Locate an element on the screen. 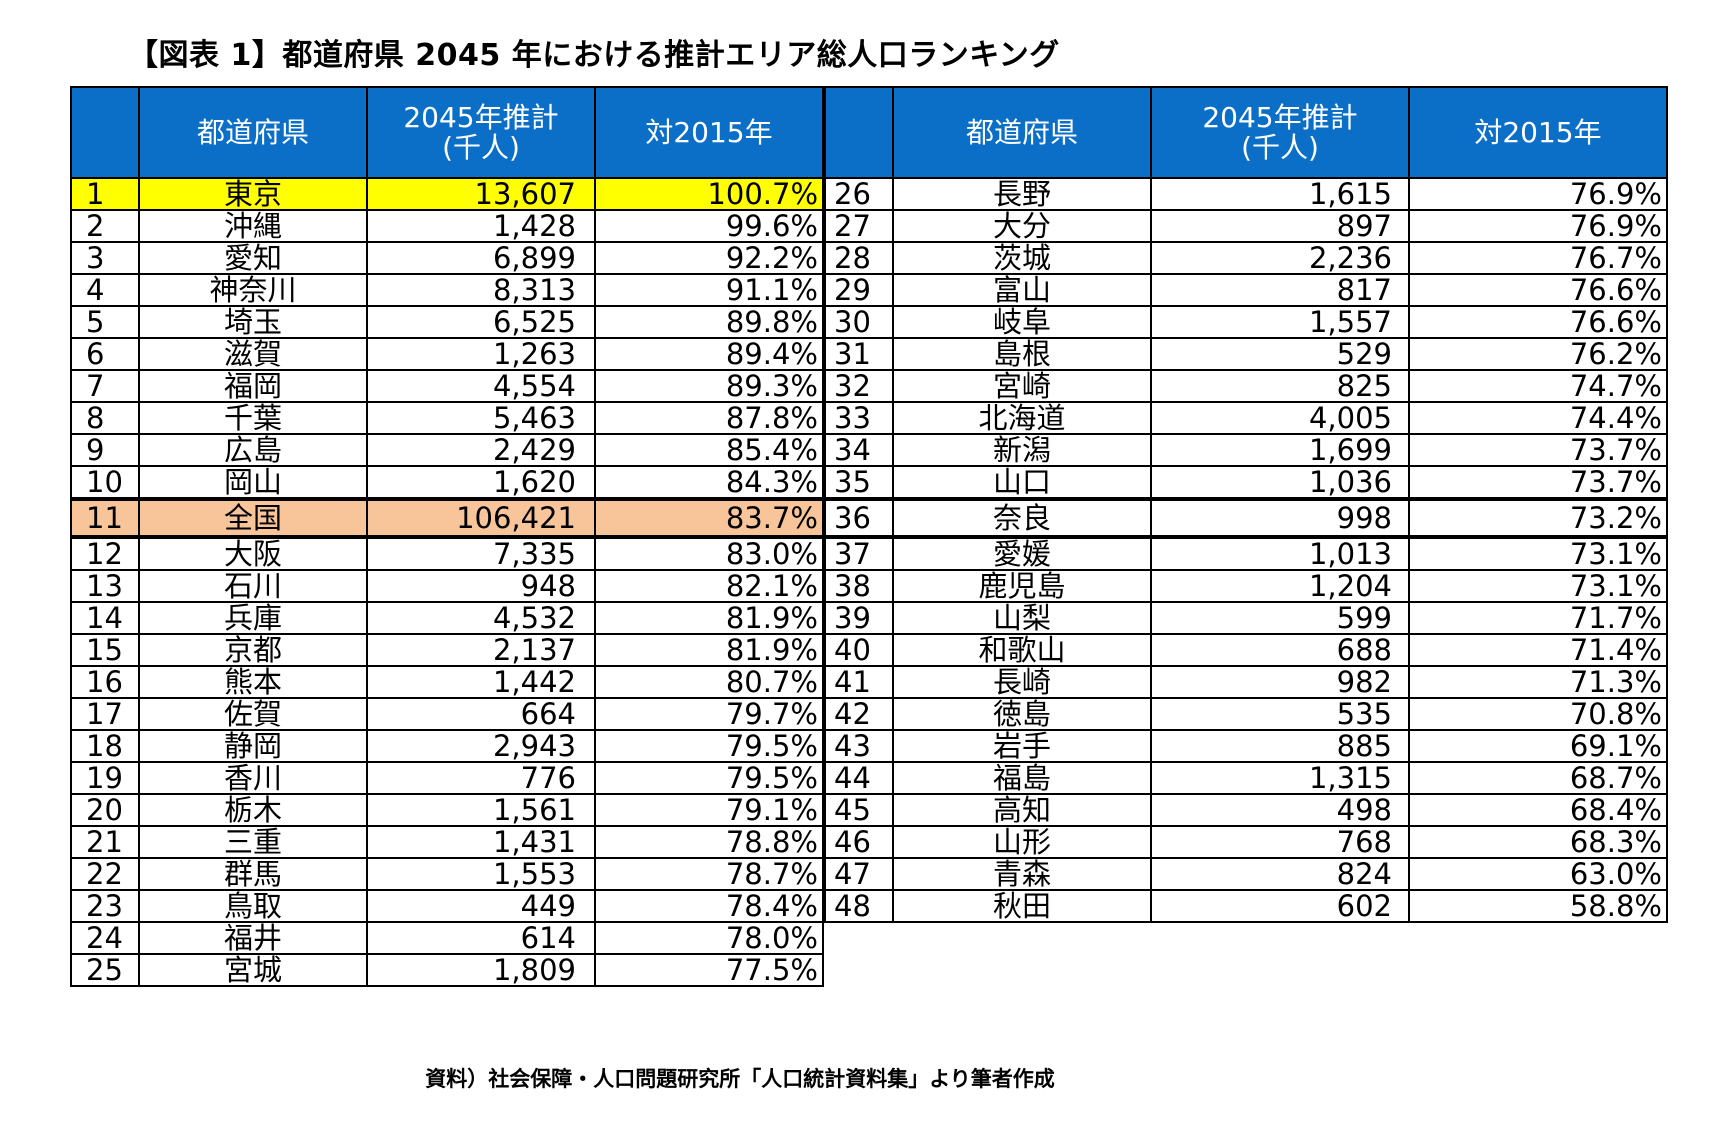  table-row: 27 大分 897 76.9% is located at coordinates (1246, 226).